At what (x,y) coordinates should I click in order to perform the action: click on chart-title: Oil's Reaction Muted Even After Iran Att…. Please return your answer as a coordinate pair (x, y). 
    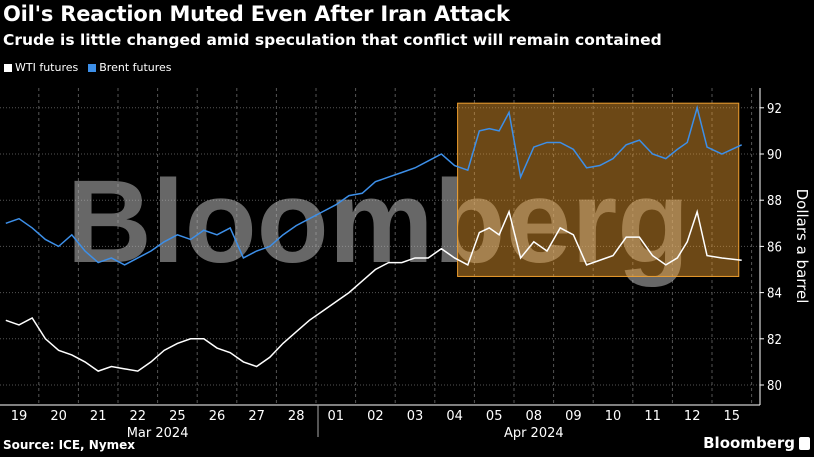
    Looking at the image, I should click on (256, 14).